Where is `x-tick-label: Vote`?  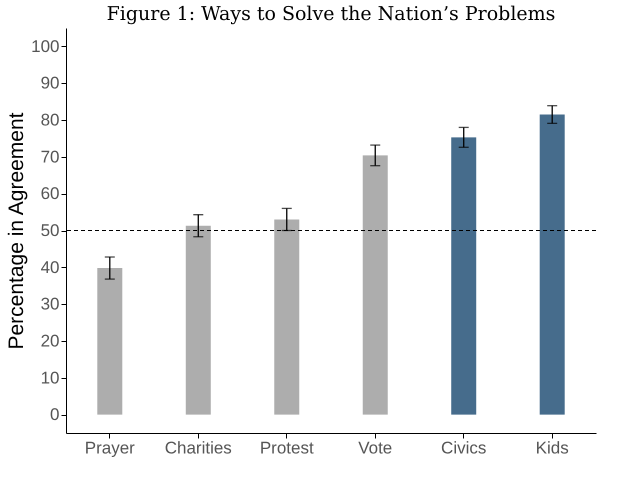 x-tick-label: Vote is located at coordinates (375, 448).